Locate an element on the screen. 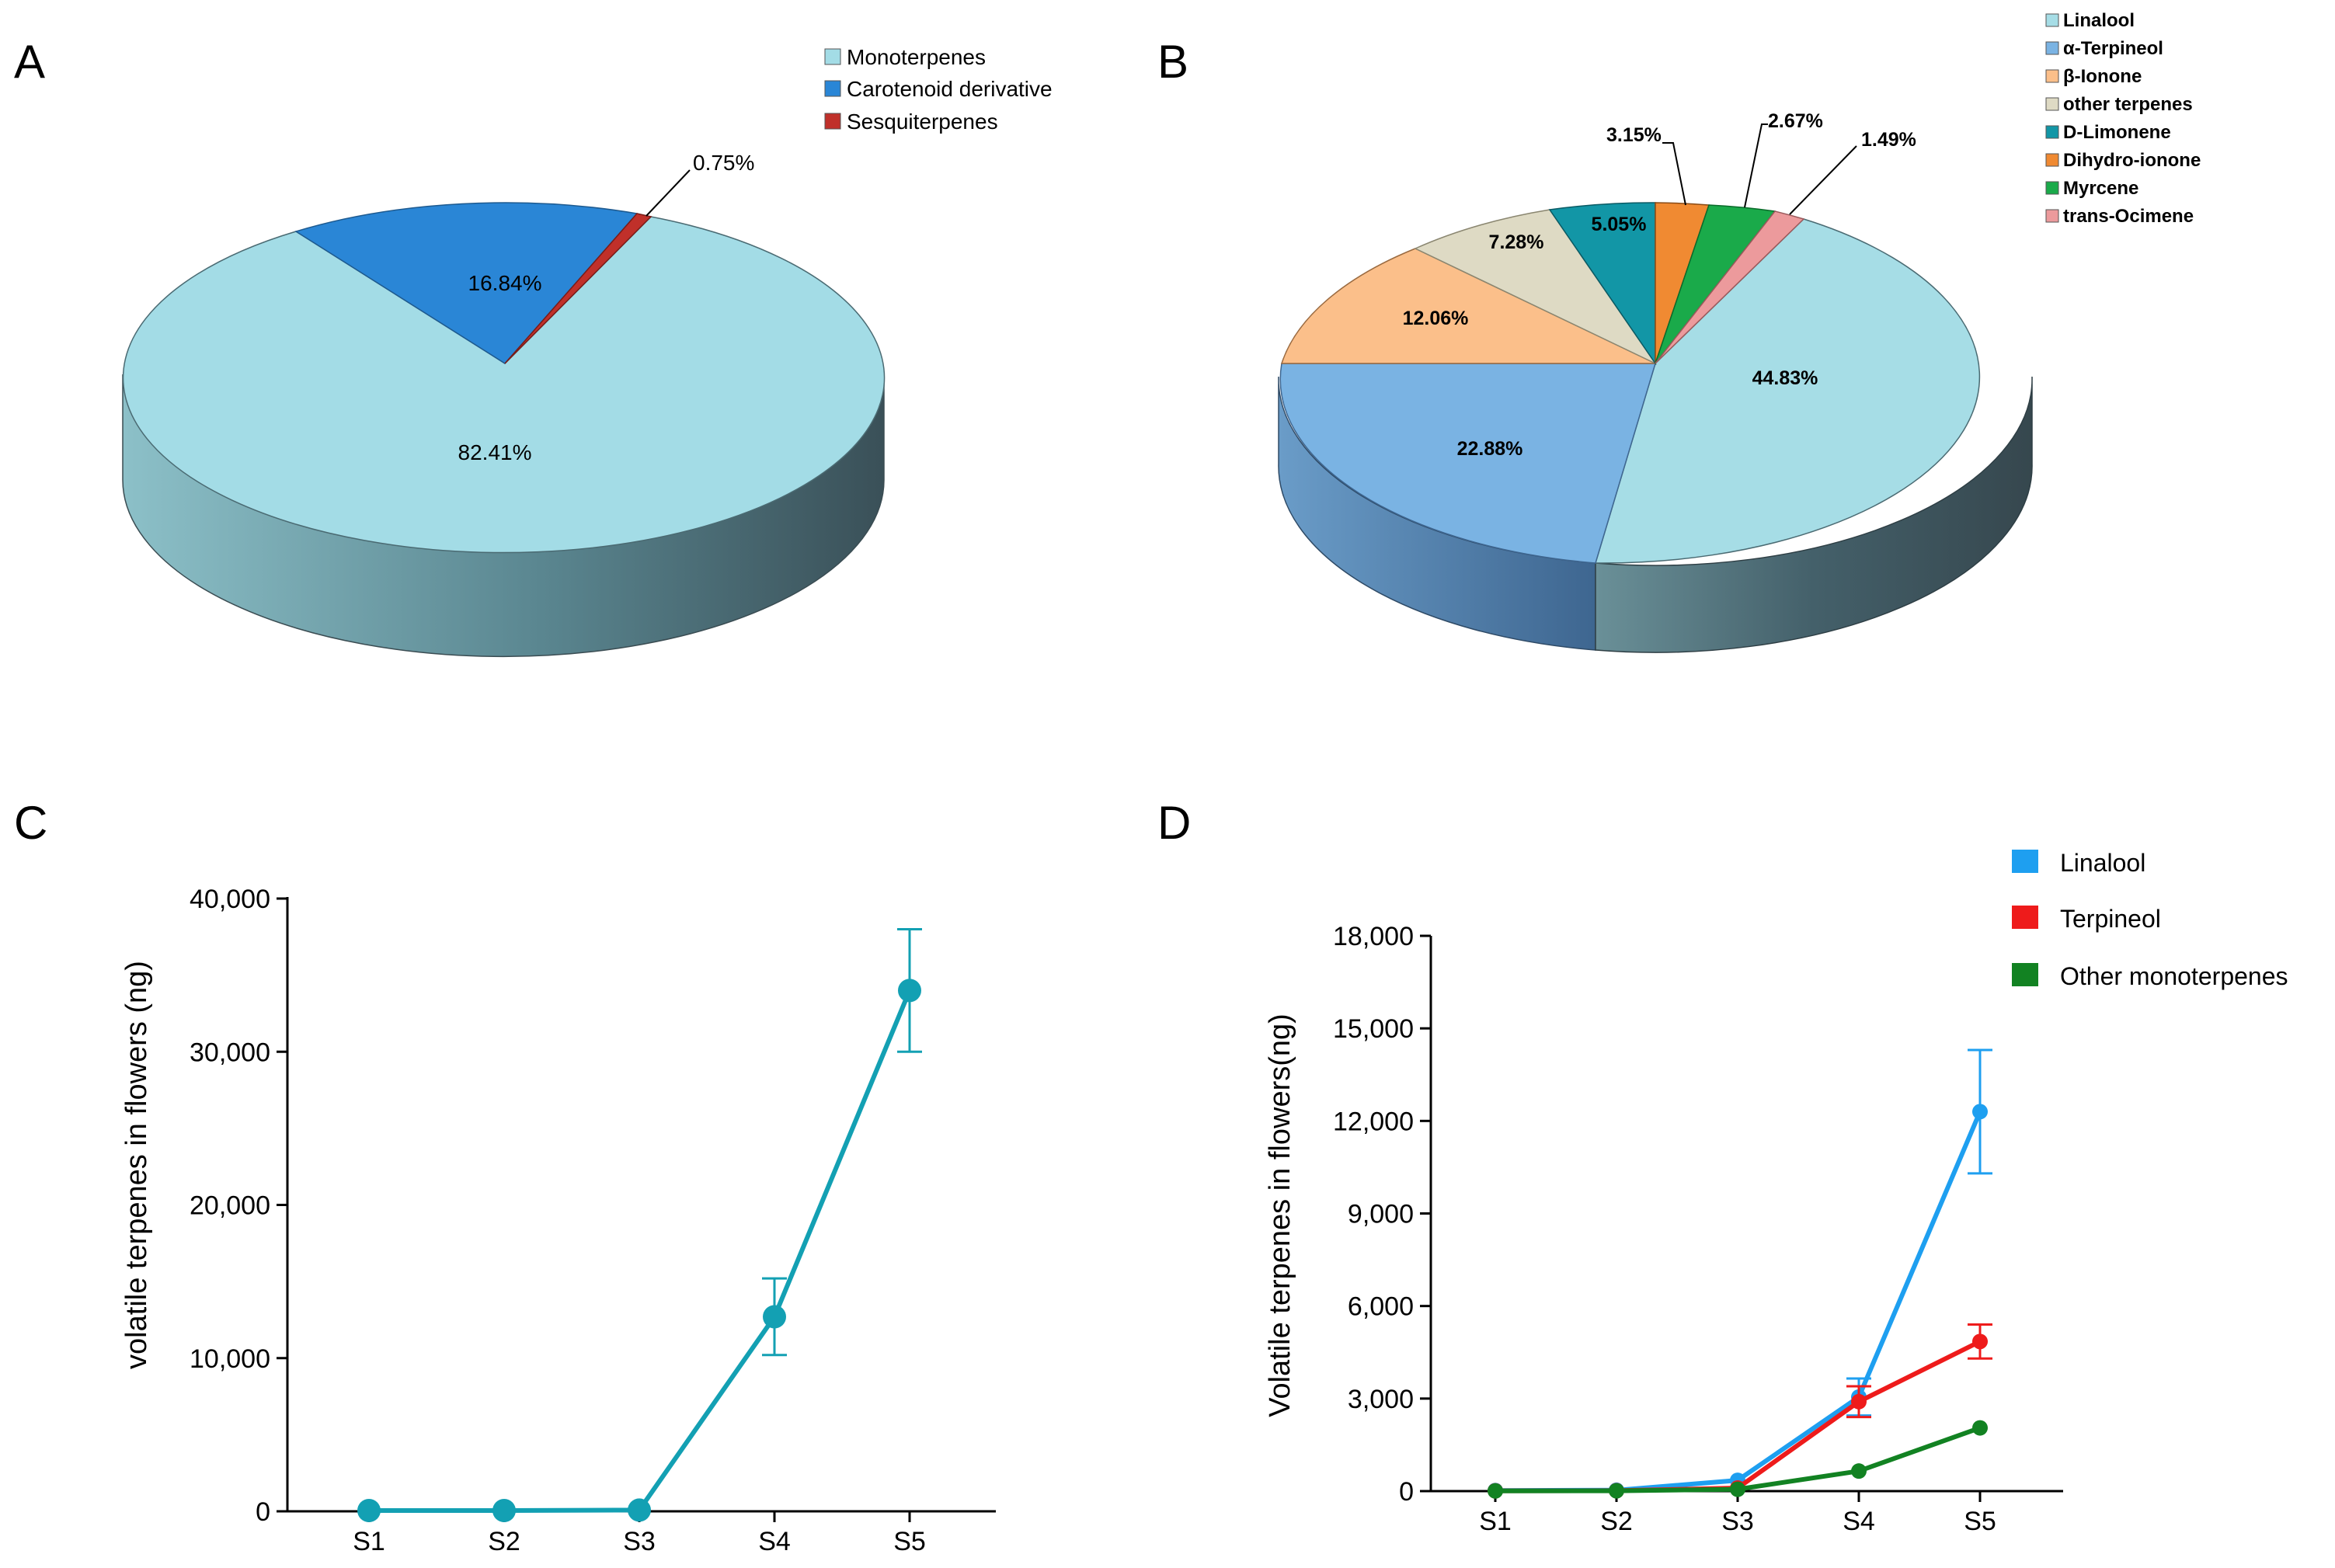 This screenshot has width=2335, height=1568. c-series is located at coordinates (639, 1225).